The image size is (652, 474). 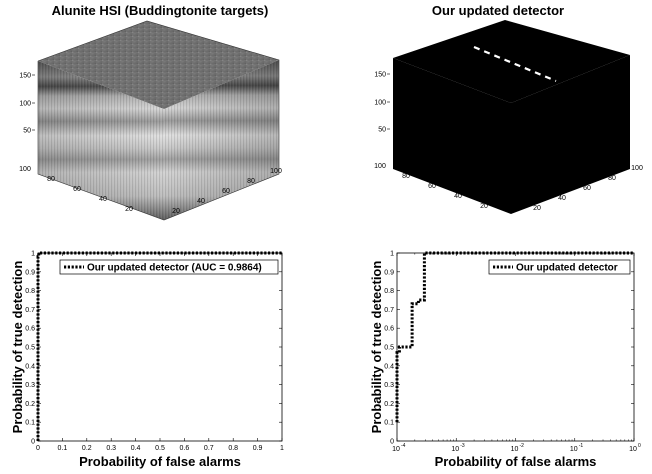 What do you see at coordinates (258, 448) in the screenshot?
I see `x-tick-label: 0.9` at bounding box center [258, 448].